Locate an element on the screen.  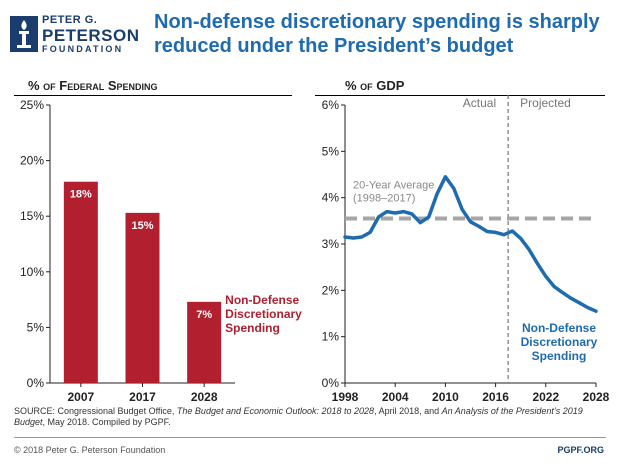
left-panel-title: % of Federal Spending is located at coordinates (93, 85).